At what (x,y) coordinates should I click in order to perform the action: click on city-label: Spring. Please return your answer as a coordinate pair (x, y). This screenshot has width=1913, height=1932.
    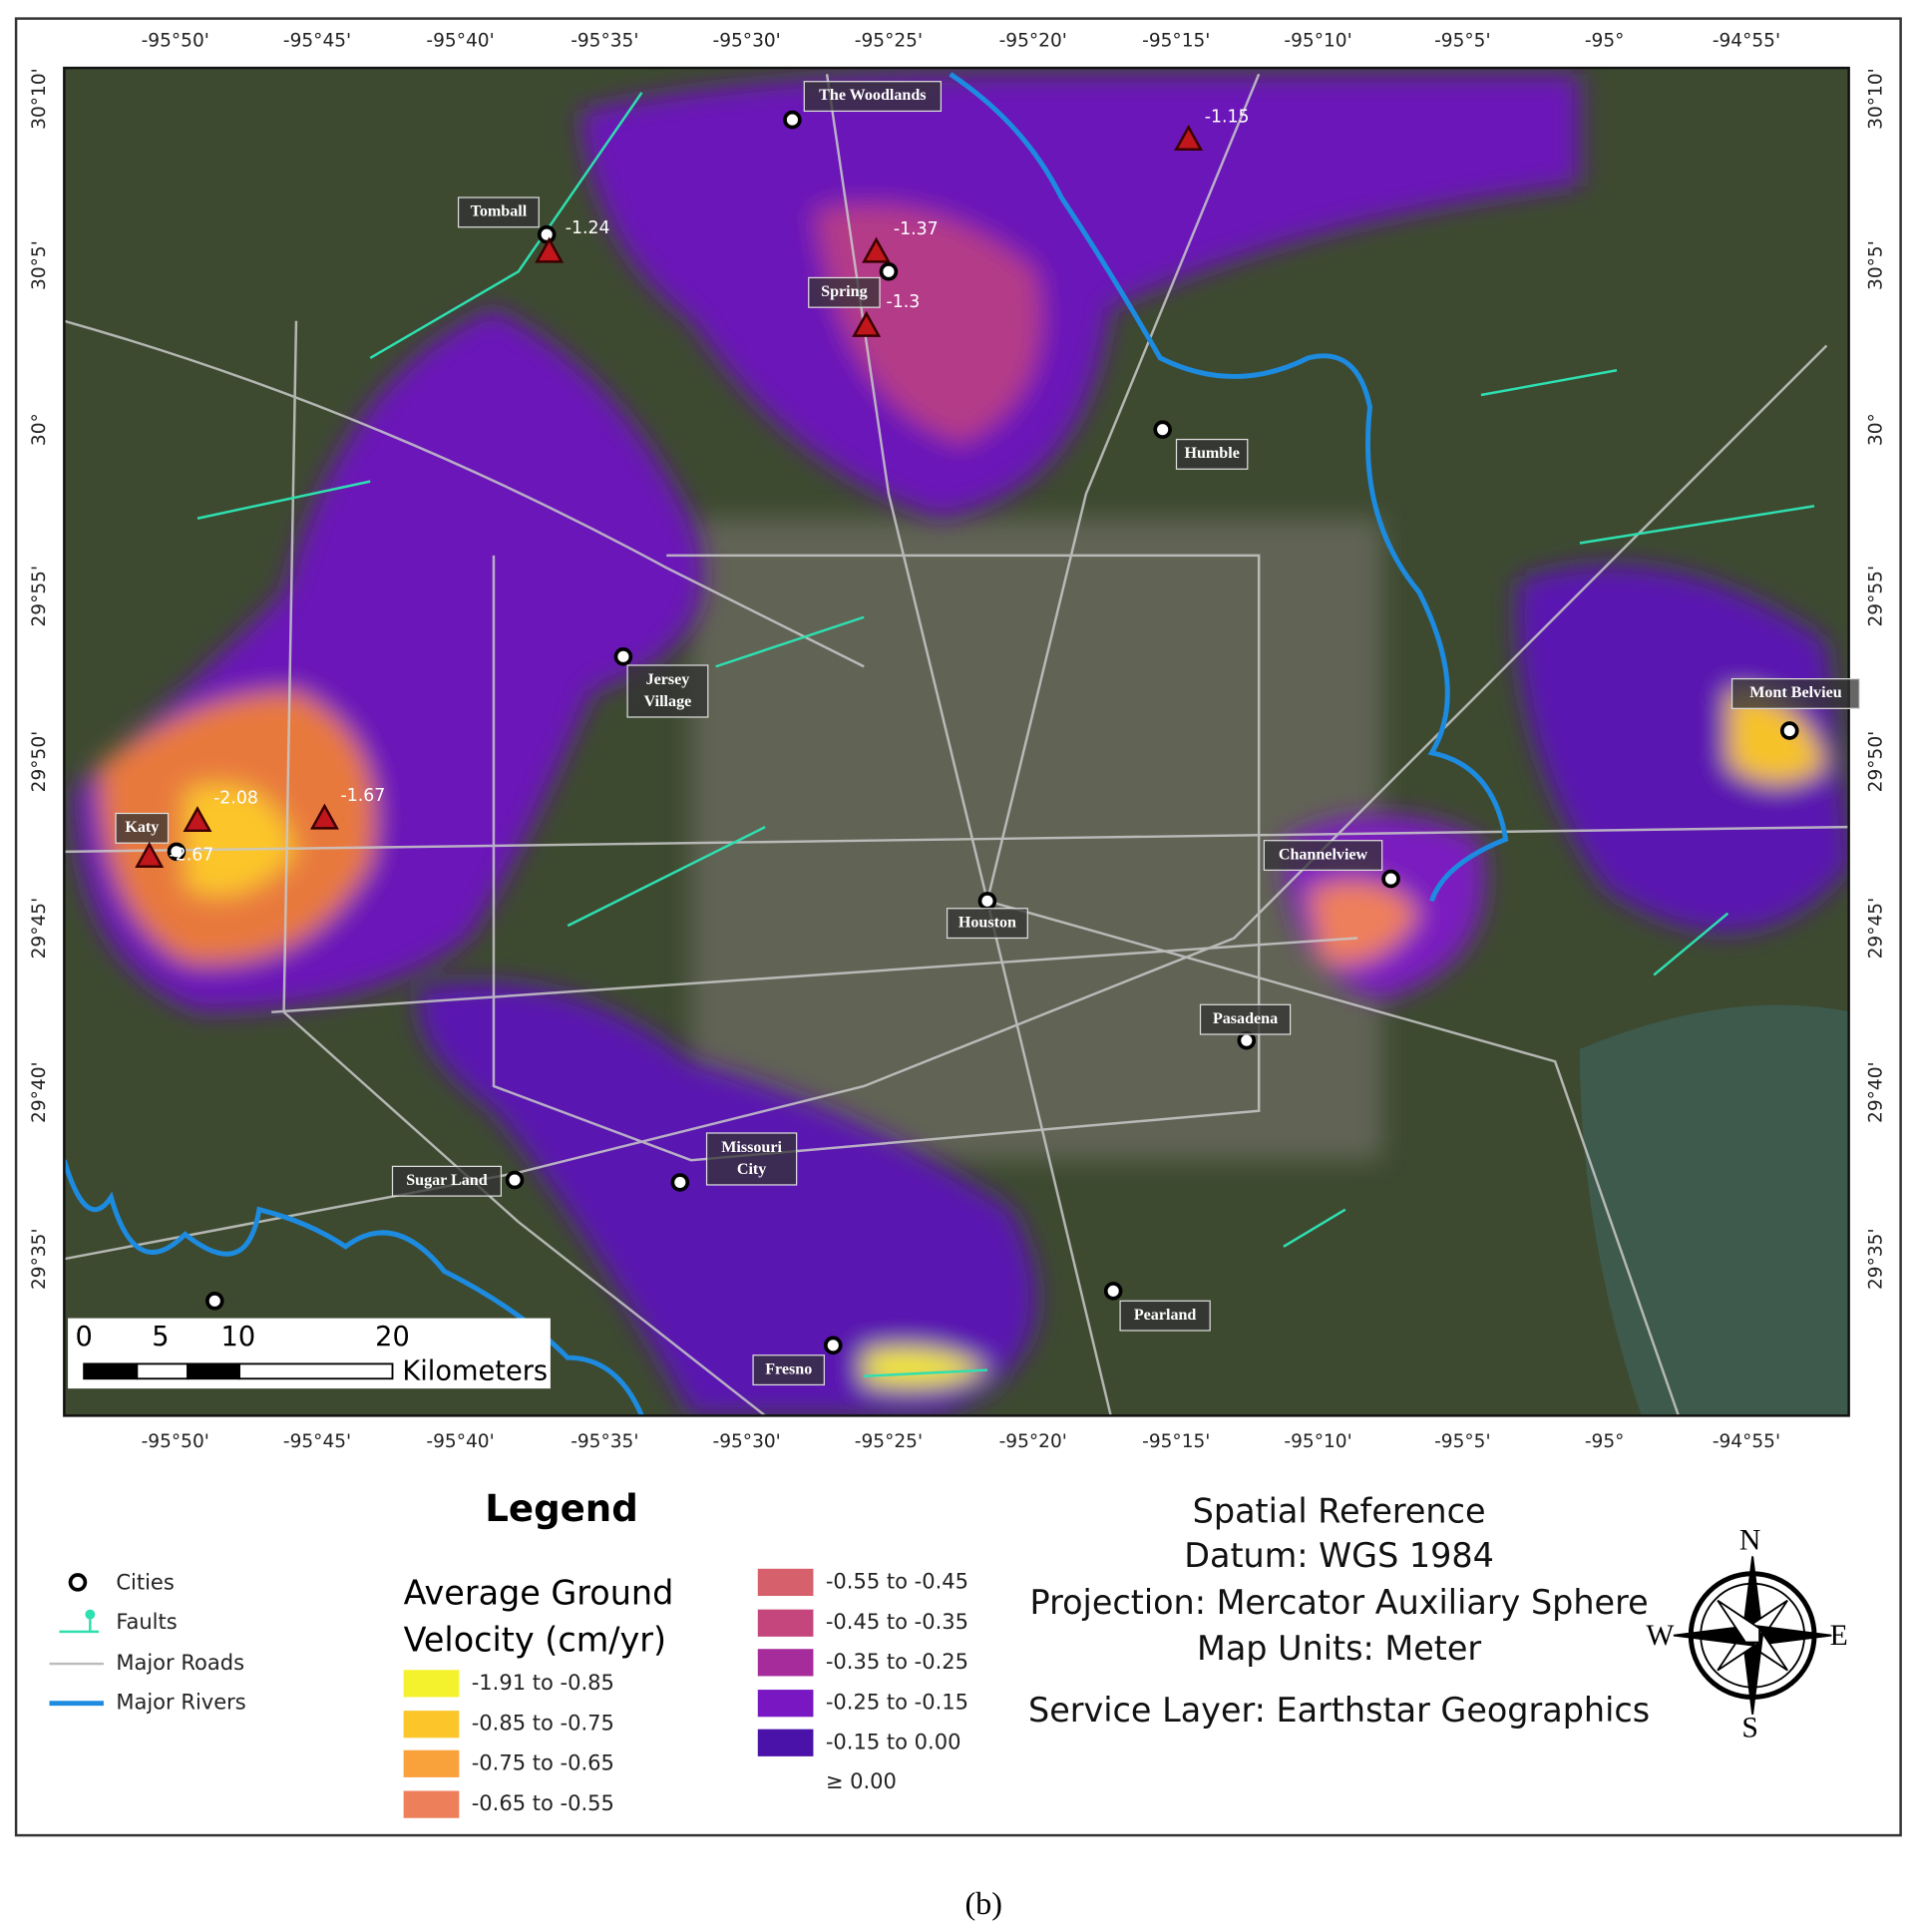
    Looking at the image, I should click on (844, 292).